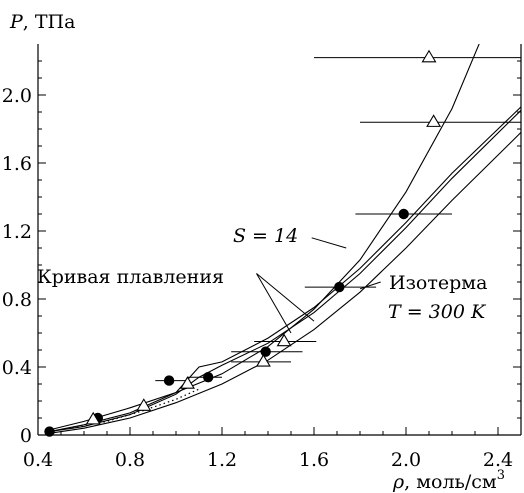 This screenshot has width=524, height=493. What do you see at coordinates (17, 368) in the screenshot?
I see `y-tick-label: 0.4` at bounding box center [17, 368].